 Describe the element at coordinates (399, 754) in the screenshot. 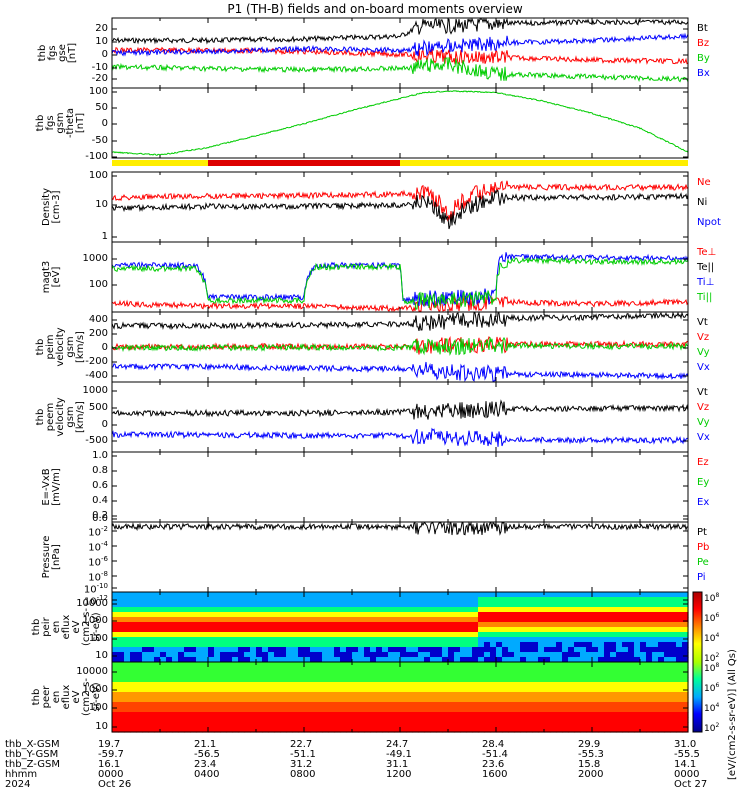

I see `axis-row-value: -49.1` at that location.